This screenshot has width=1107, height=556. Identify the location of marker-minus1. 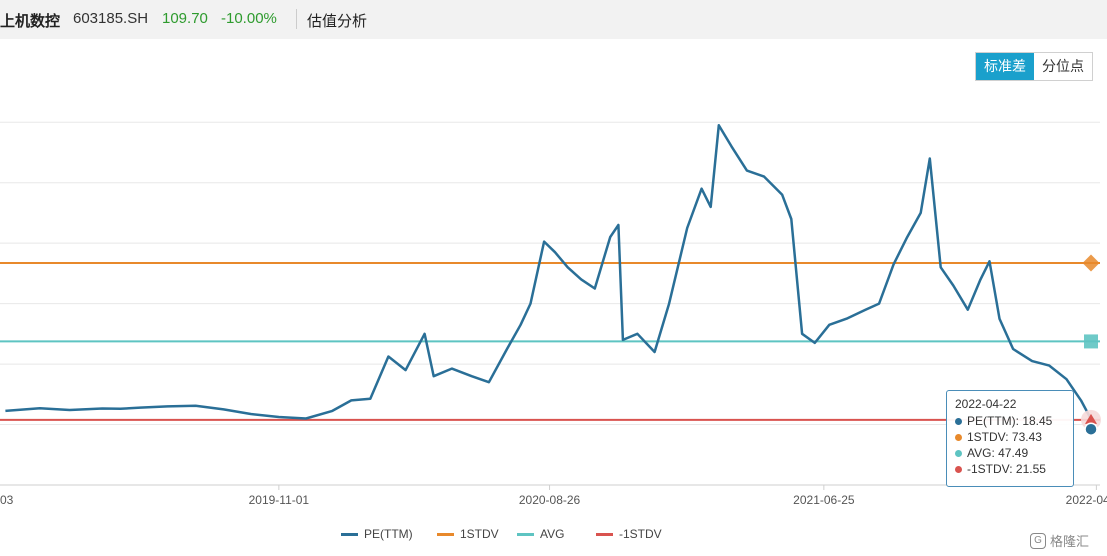
(1091, 418).